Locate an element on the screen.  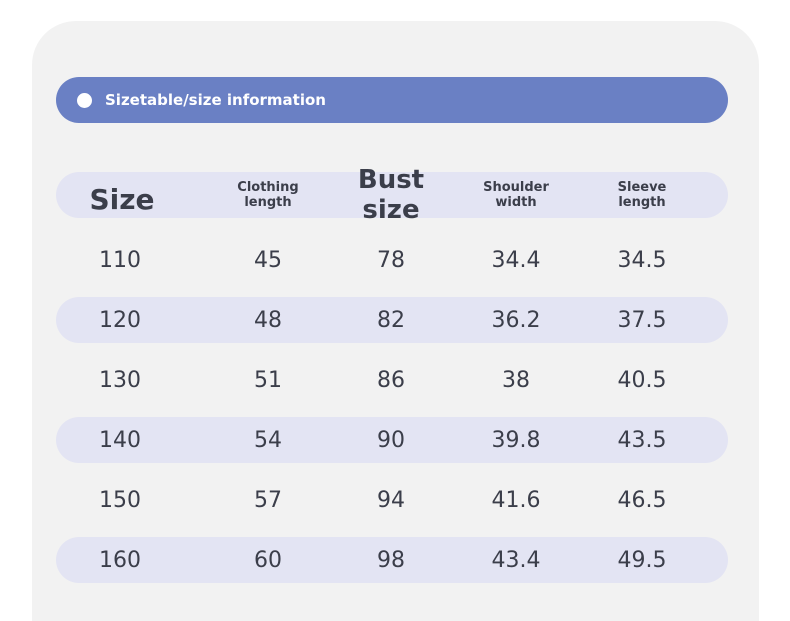
table-cell: 82 is located at coordinates (391, 320).